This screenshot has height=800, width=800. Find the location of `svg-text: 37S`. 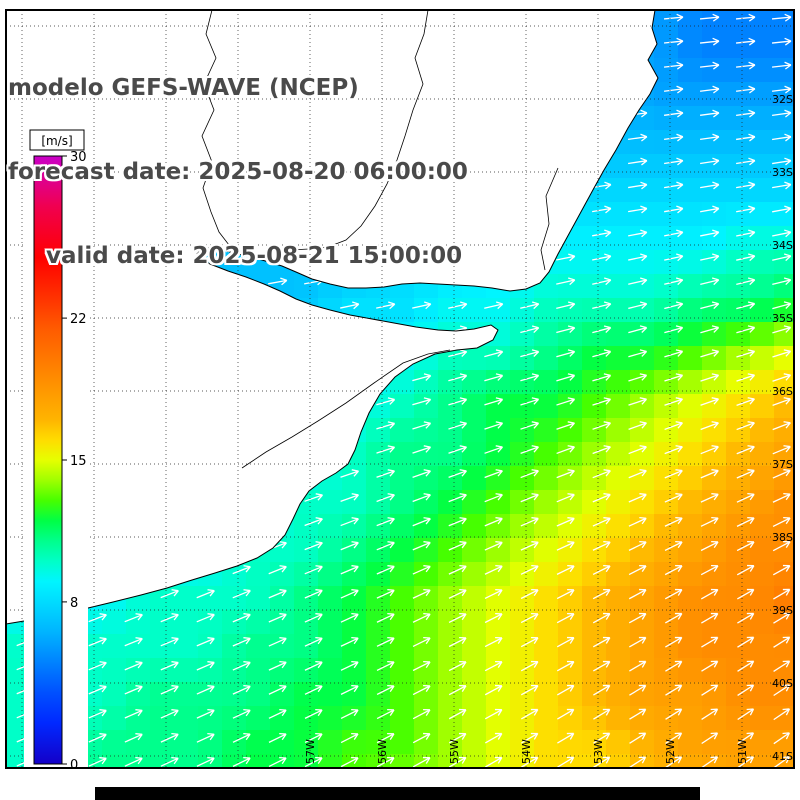

svg-text: 37S is located at coordinates (782, 464).